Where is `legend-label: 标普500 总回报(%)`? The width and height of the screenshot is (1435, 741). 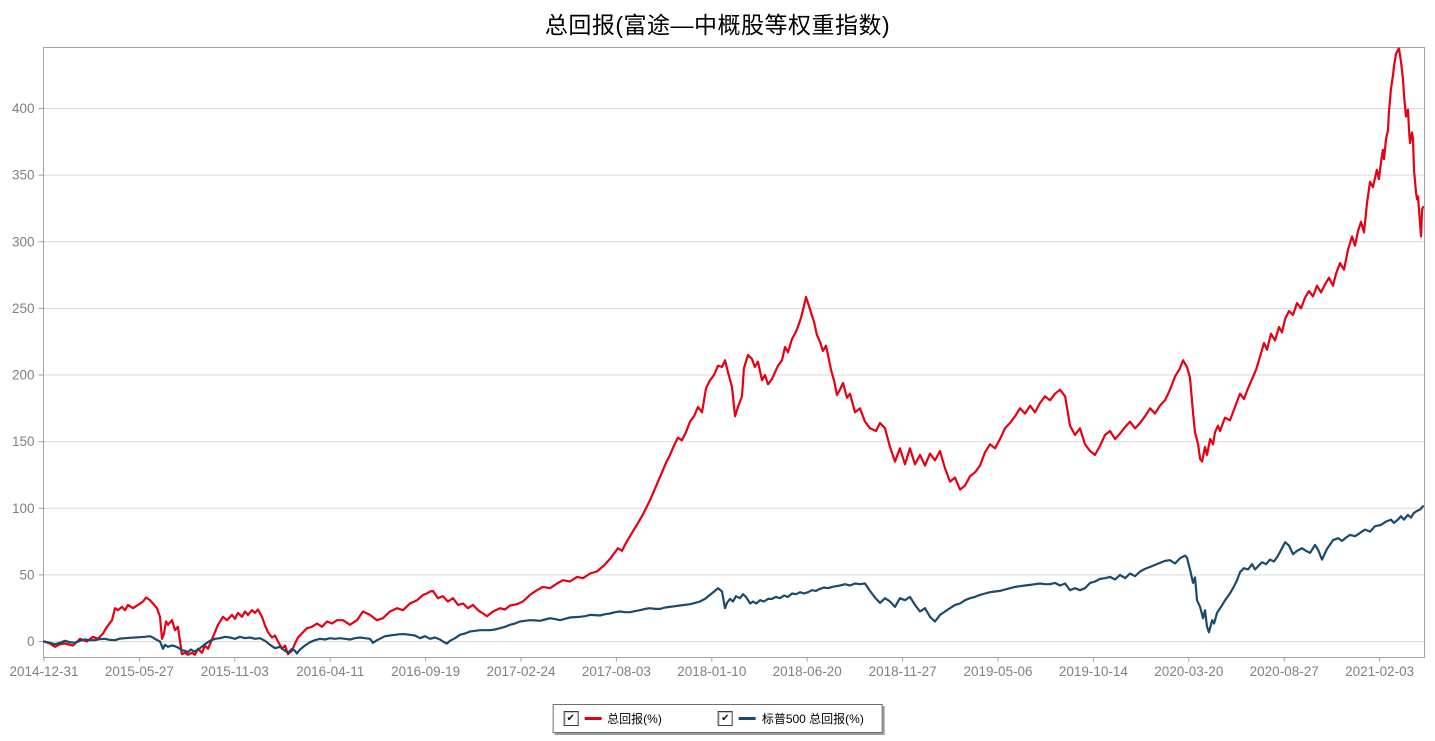
legend-label: 标普500 总回报(%) is located at coordinates (812, 719).